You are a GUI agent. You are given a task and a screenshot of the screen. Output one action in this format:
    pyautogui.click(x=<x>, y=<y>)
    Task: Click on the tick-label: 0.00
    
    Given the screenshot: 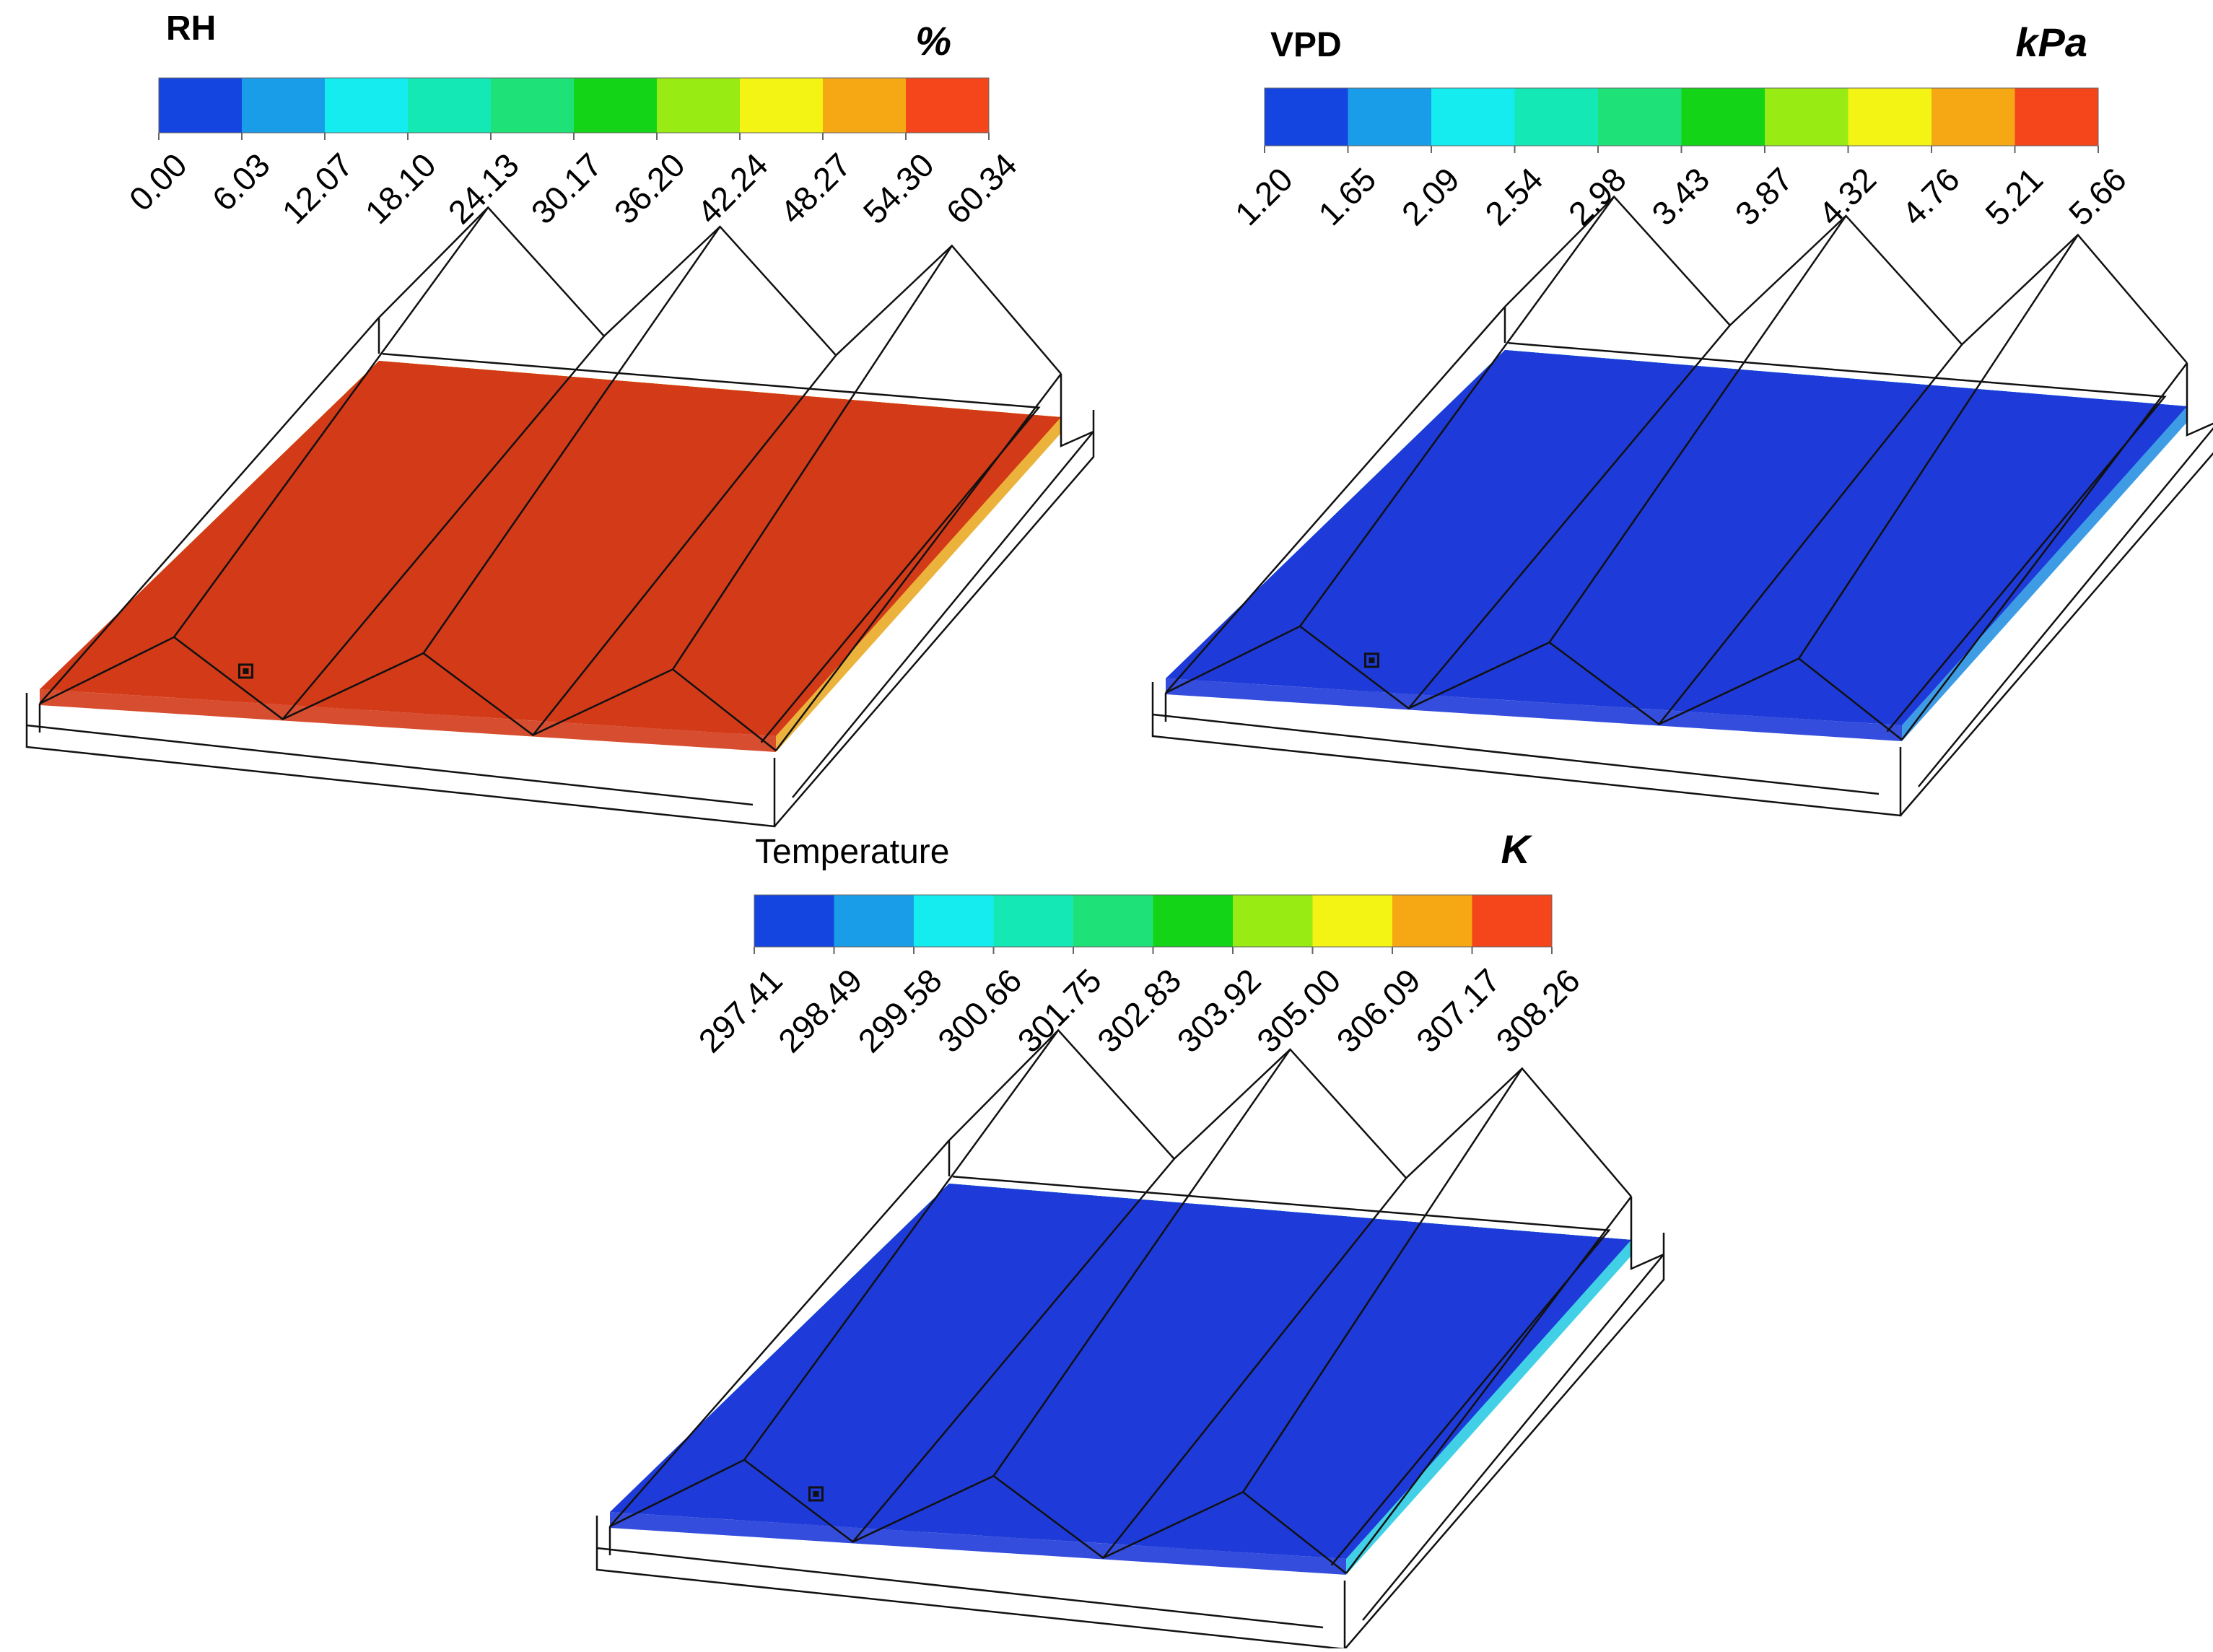 What is the action you would take?
    pyautogui.click(x=158, y=182)
    